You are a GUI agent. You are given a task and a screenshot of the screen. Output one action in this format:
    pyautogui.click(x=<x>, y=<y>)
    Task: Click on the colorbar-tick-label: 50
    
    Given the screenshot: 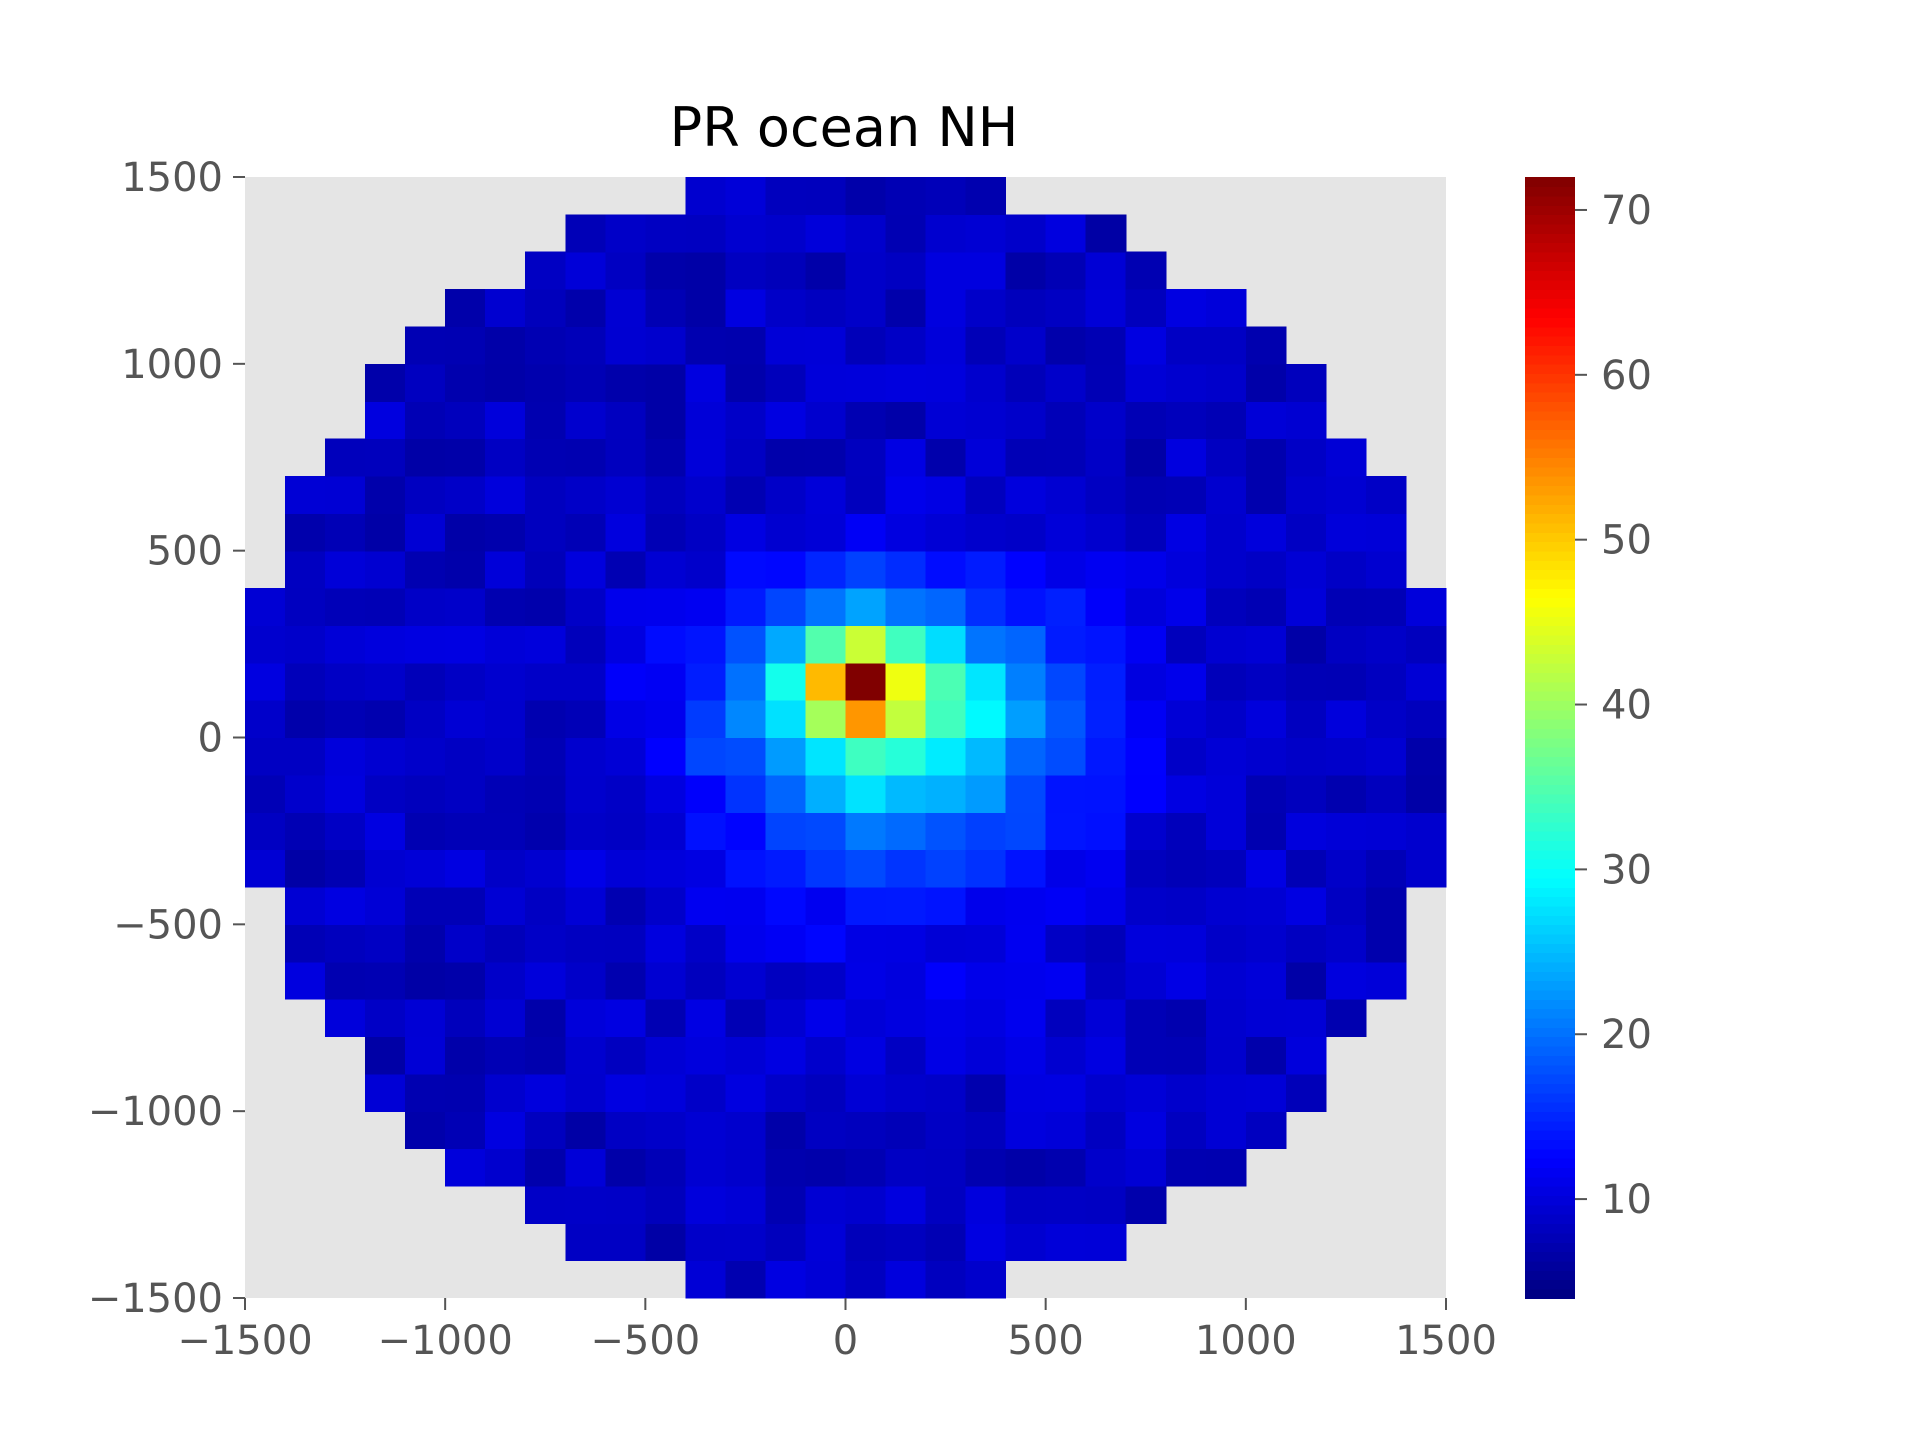 What is the action you would take?
    pyautogui.click(x=1626, y=541)
    